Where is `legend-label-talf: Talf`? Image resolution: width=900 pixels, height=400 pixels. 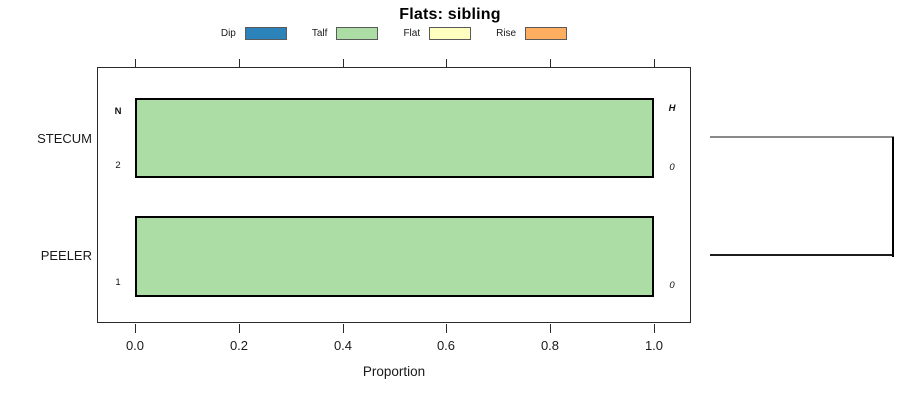 legend-label-talf: Talf is located at coordinates (319, 33).